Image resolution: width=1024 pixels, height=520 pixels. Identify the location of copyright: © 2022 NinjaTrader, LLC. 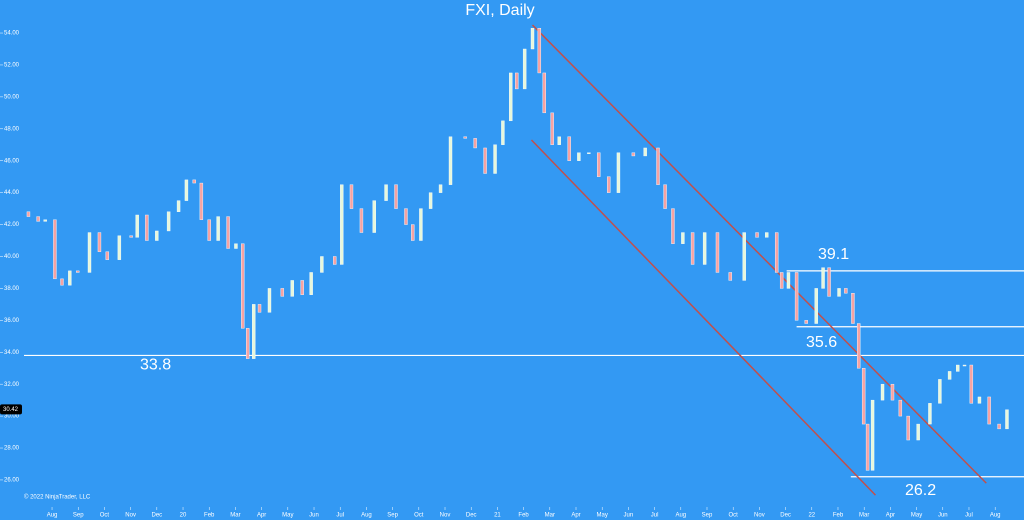
(57, 497).